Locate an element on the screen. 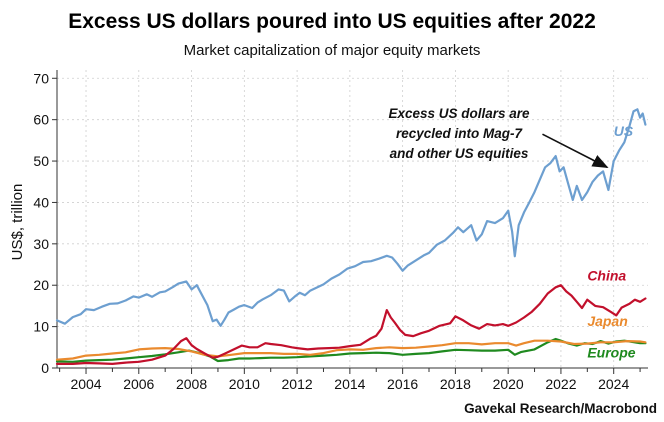 This screenshot has width=664, height=422. x-tick-label: 2016 is located at coordinates (402, 384).